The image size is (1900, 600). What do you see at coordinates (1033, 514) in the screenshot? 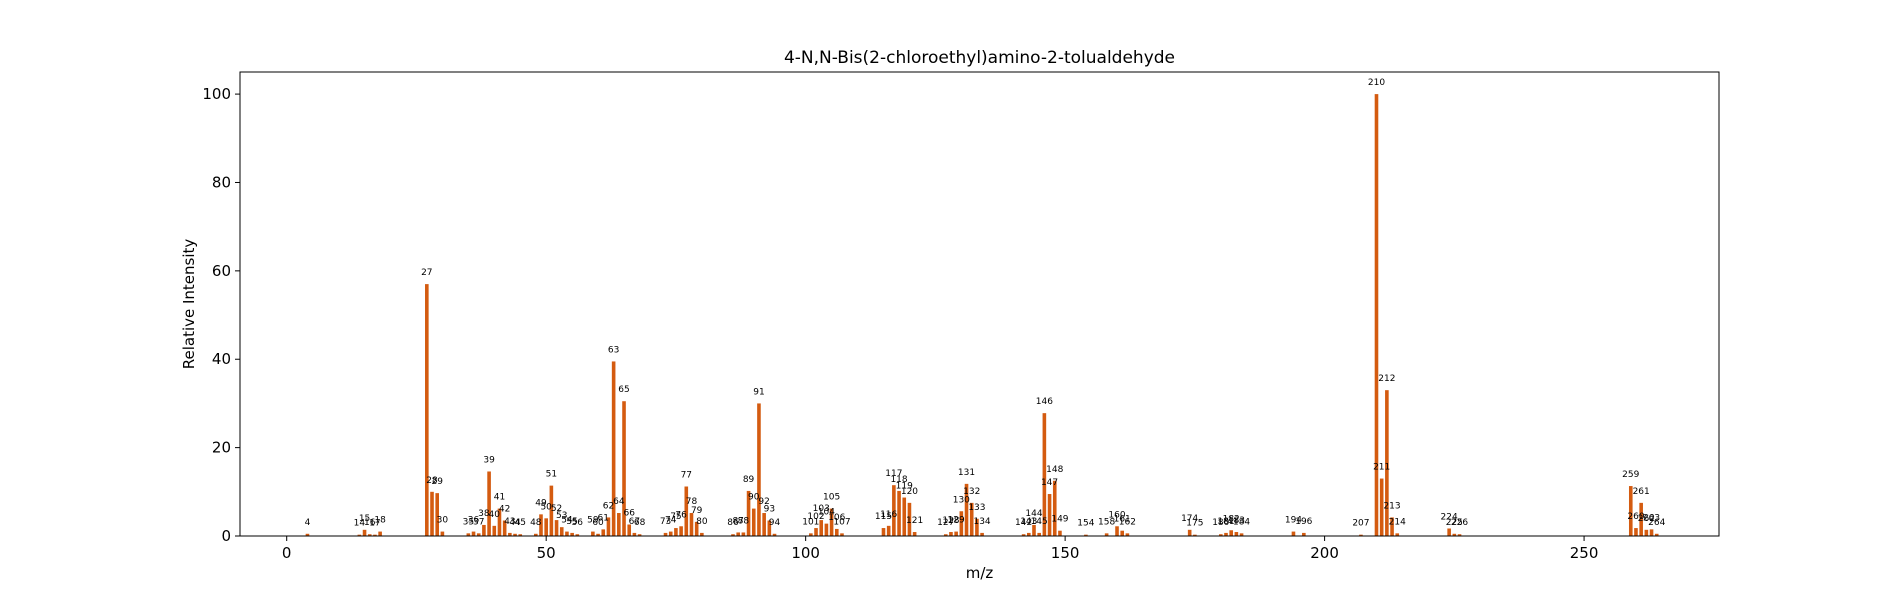
I see `peak-label: 144` at bounding box center [1033, 514].